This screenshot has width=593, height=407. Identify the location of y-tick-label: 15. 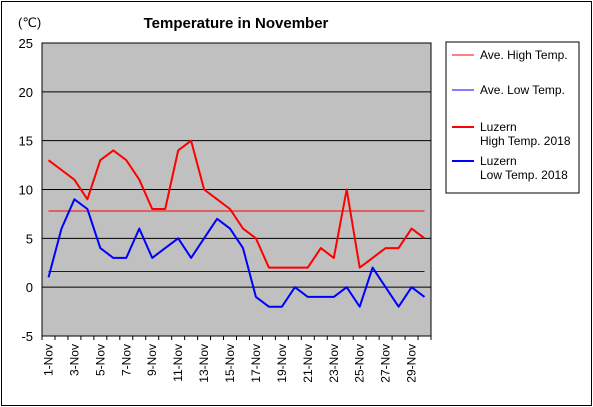
(26, 141).